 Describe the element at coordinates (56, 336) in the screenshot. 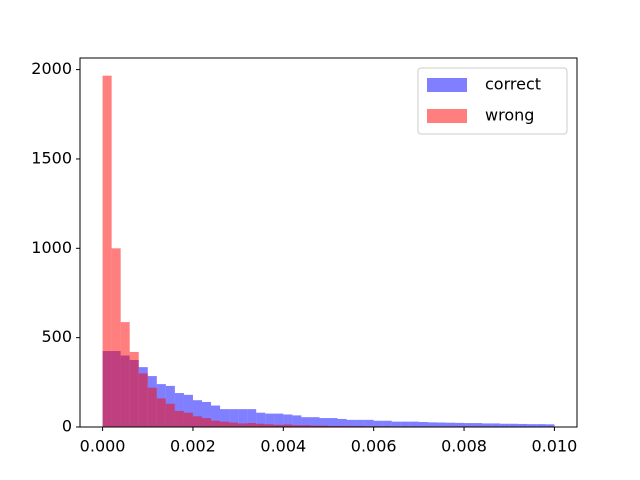

I see `y-tick-label: 500` at that location.